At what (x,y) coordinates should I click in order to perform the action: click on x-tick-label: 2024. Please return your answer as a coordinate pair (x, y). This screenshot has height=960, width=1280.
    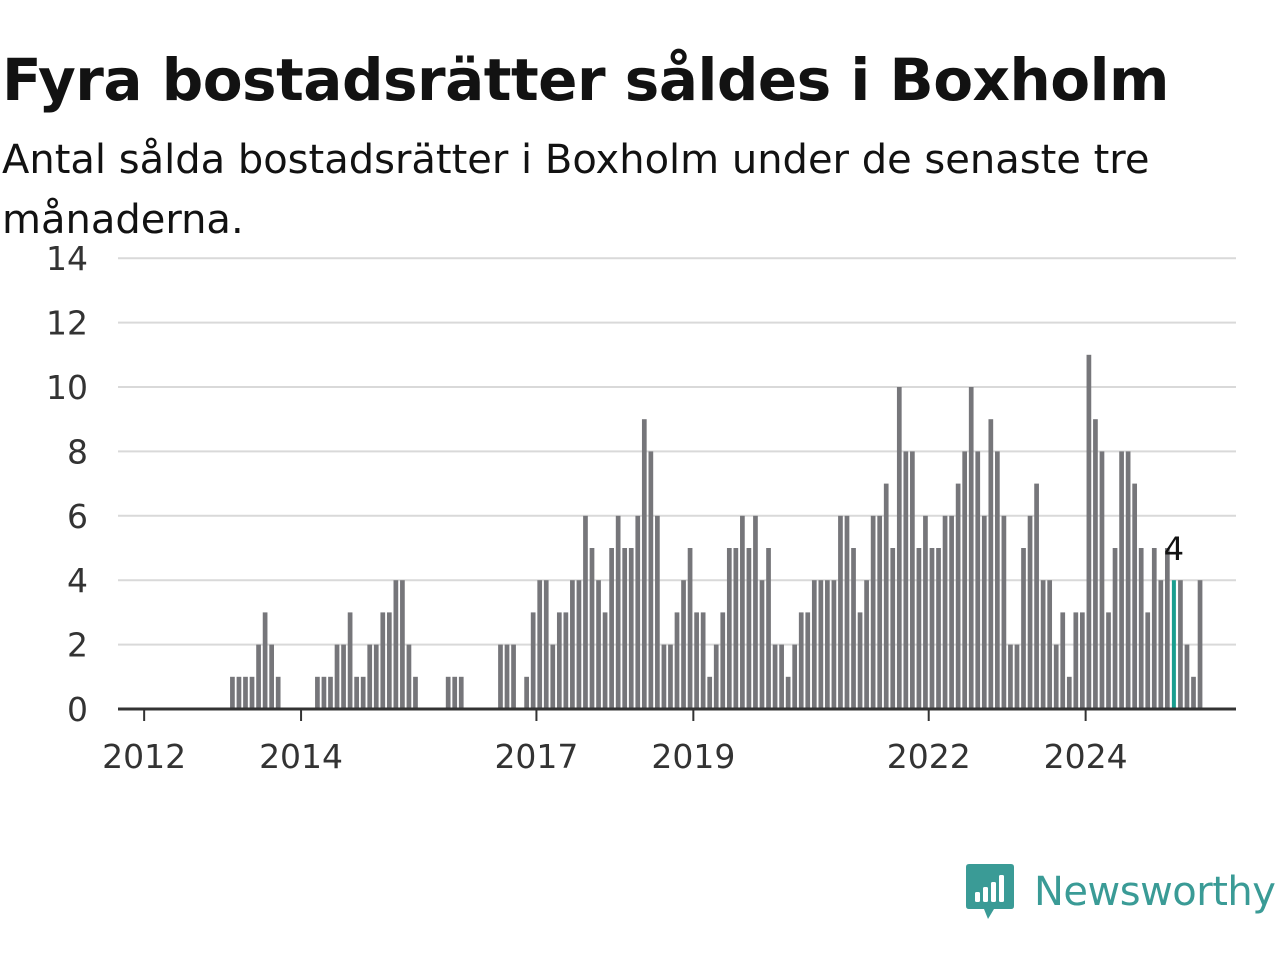
    Looking at the image, I should click on (1086, 756).